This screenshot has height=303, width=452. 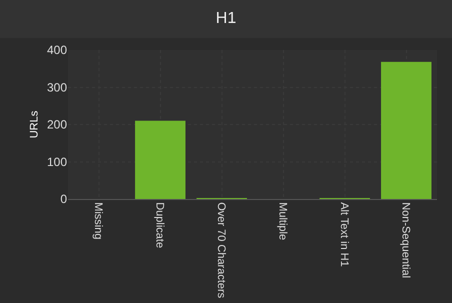 What do you see at coordinates (160, 225) in the screenshot?
I see `x-tick-label: Duplicate` at bounding box center [160, 225].